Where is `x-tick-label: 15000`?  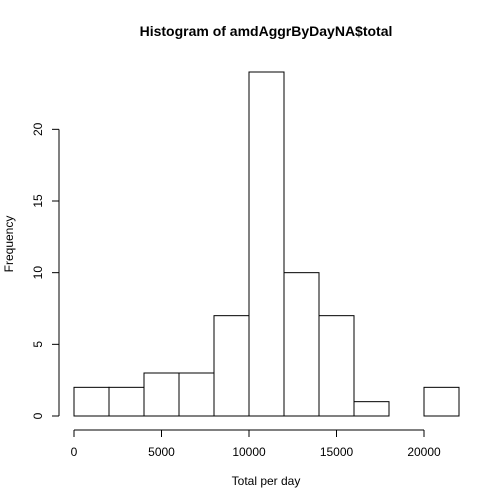
x-tick-label: 15000 is located at coordinates (337, 452).